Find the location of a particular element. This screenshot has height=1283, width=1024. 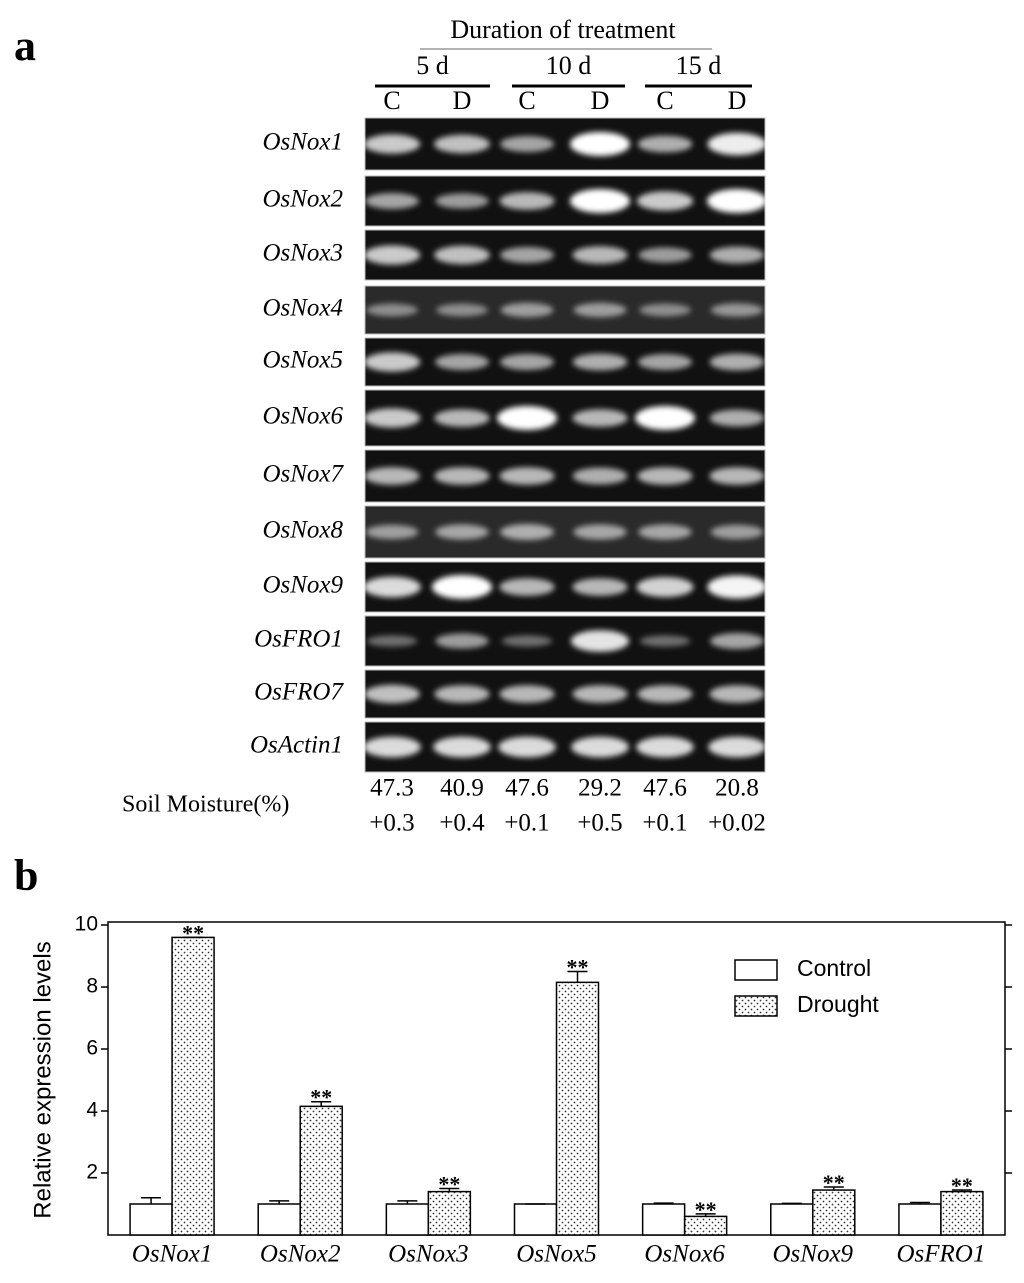

y-axis-label: Relative expression levels is located at coordinates (42, 1079).